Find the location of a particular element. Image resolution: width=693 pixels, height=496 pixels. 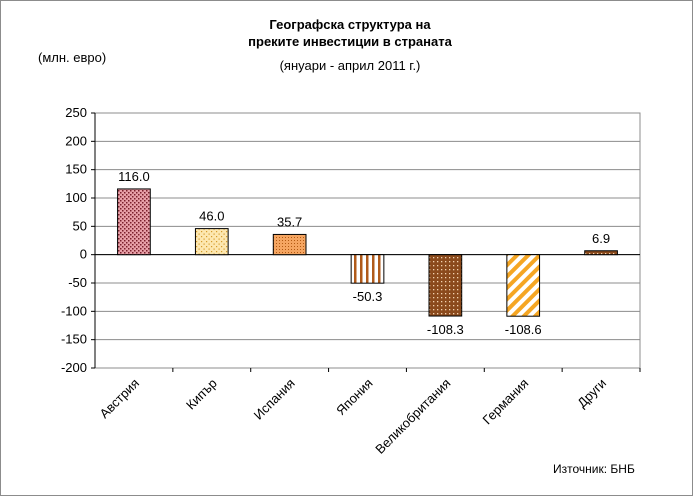

chart-title-line-2: преките инвестиции в страната is located at coordinates (350, 41).